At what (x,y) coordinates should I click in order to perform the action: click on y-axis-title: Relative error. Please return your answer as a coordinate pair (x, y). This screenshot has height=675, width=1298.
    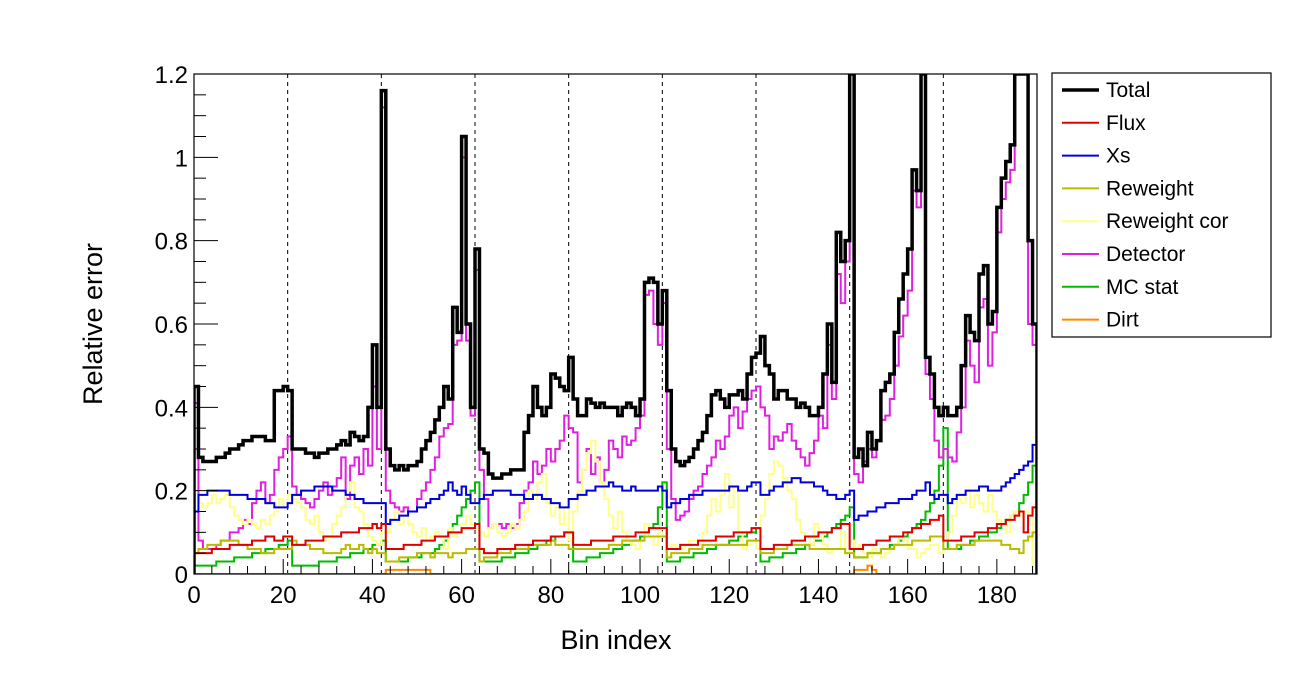
    Looking at the image, I should click on (93, 324).